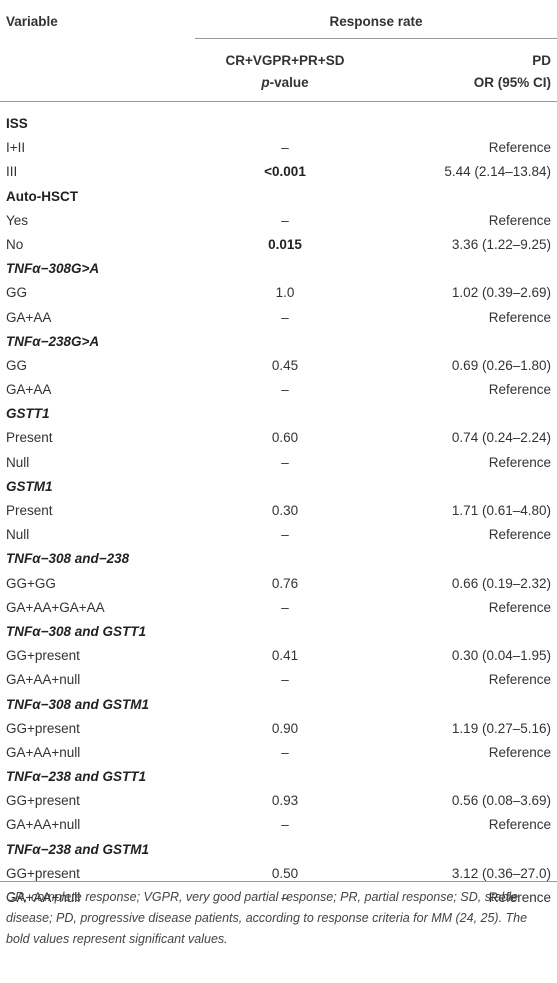 The image size is (557, 983). Describe the element at coordinates (32, 21) in the screenshot. I see `variable-header: Variable` at that location.